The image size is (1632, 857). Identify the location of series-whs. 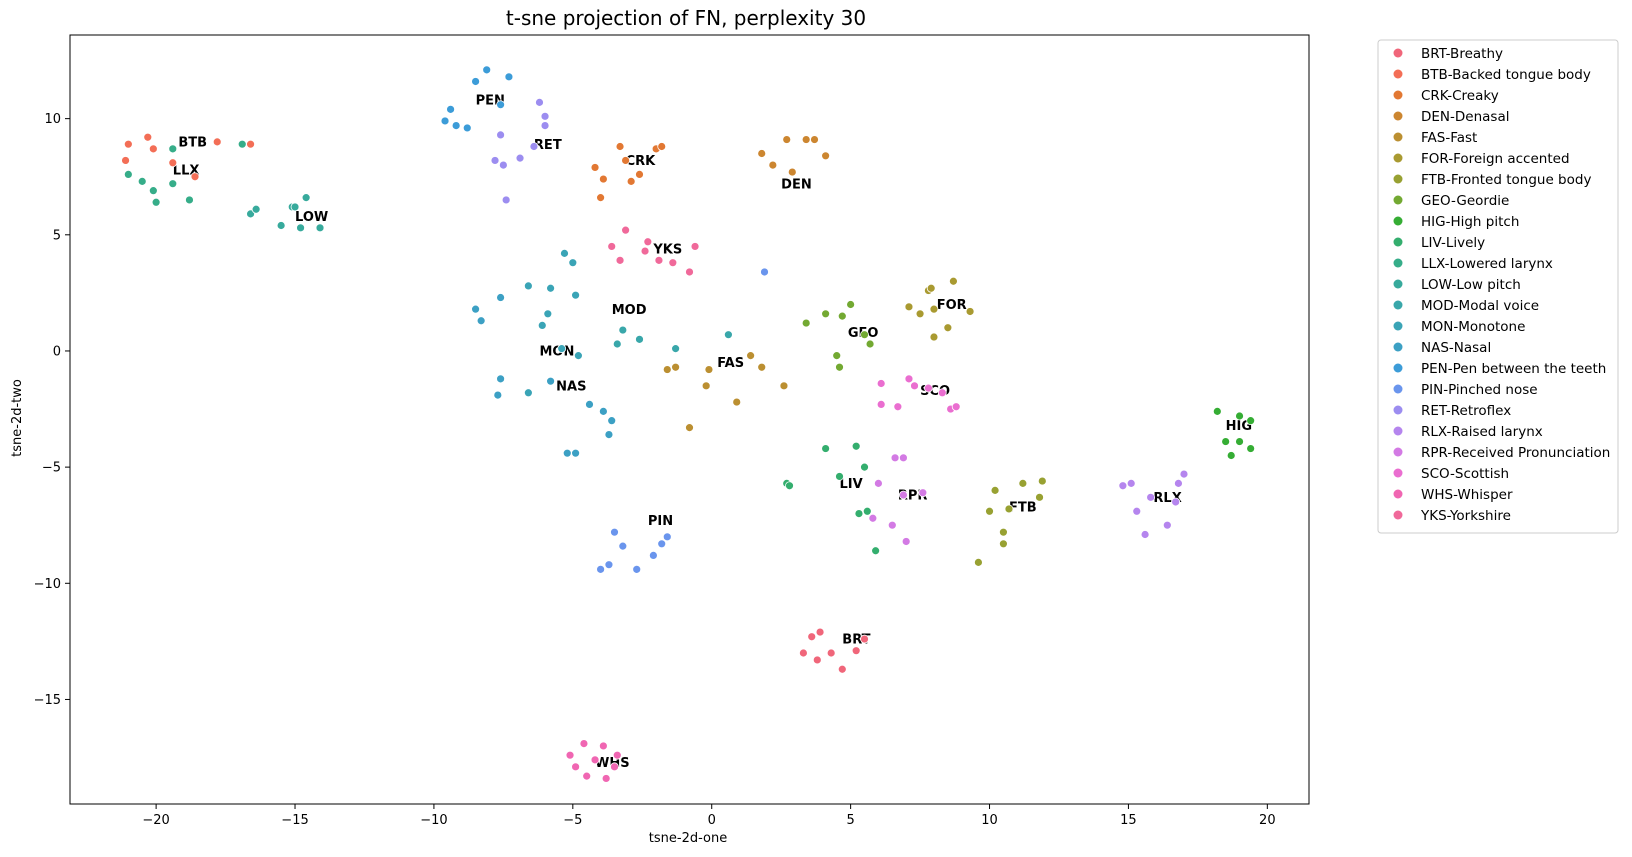
(593, 761).